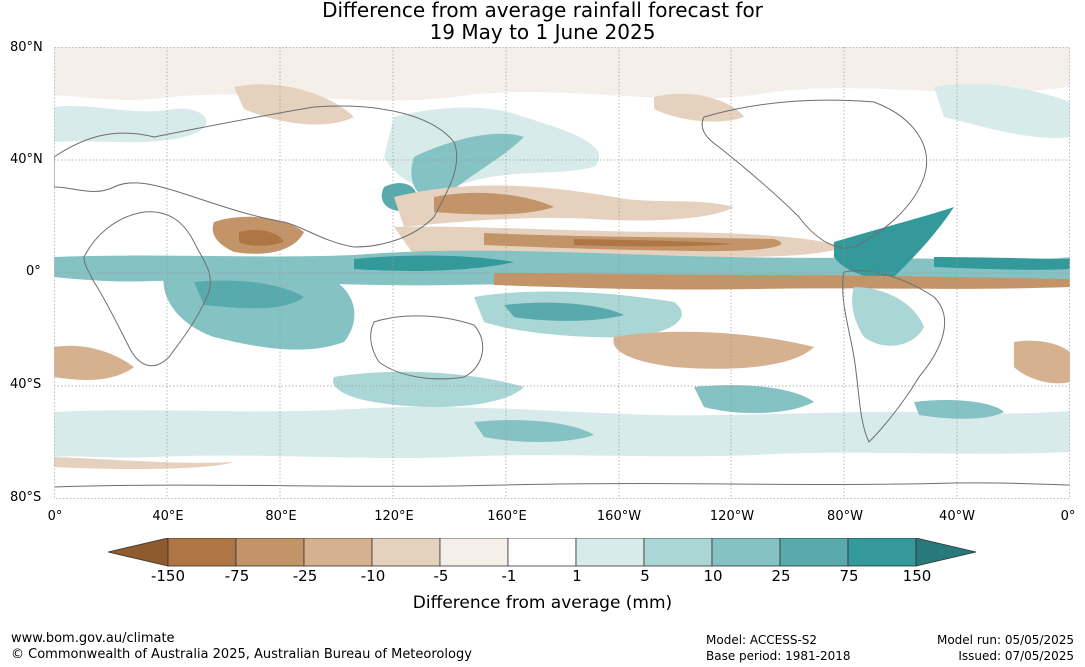 The height and width of the screenshot is (667, 1085). I want to click on lat-label-40s: 40°S, so click(26, 384).